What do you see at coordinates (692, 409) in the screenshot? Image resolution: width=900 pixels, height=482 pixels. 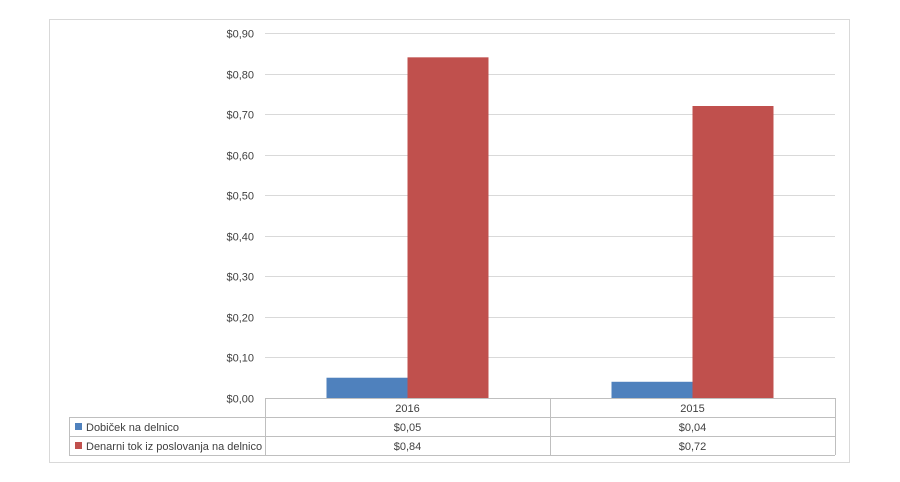 I see `category-label: 2015` at bounding box center [692, 409].